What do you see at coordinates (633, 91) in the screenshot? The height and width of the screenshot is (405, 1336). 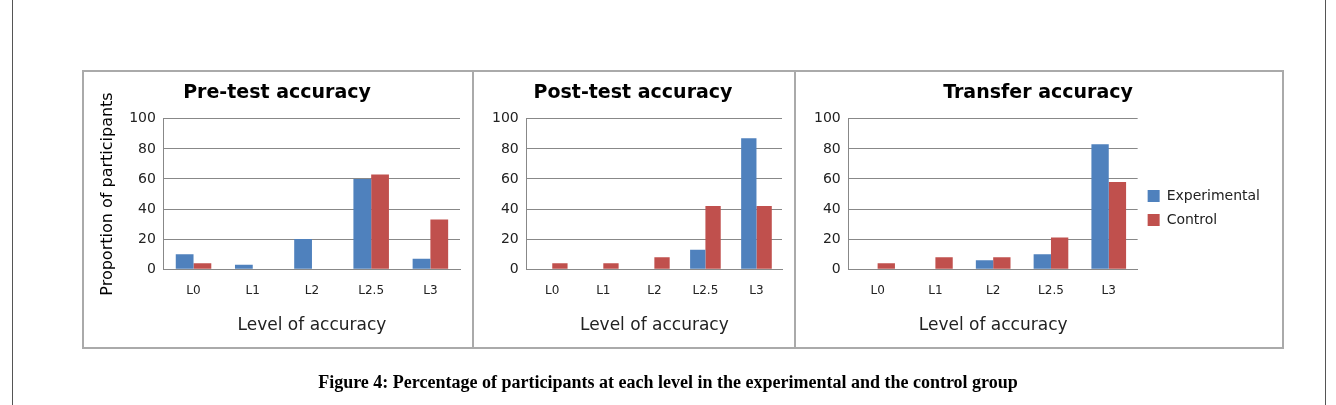 I see `chart-title: Post-test accuracy` at bounding box center [633, 91].